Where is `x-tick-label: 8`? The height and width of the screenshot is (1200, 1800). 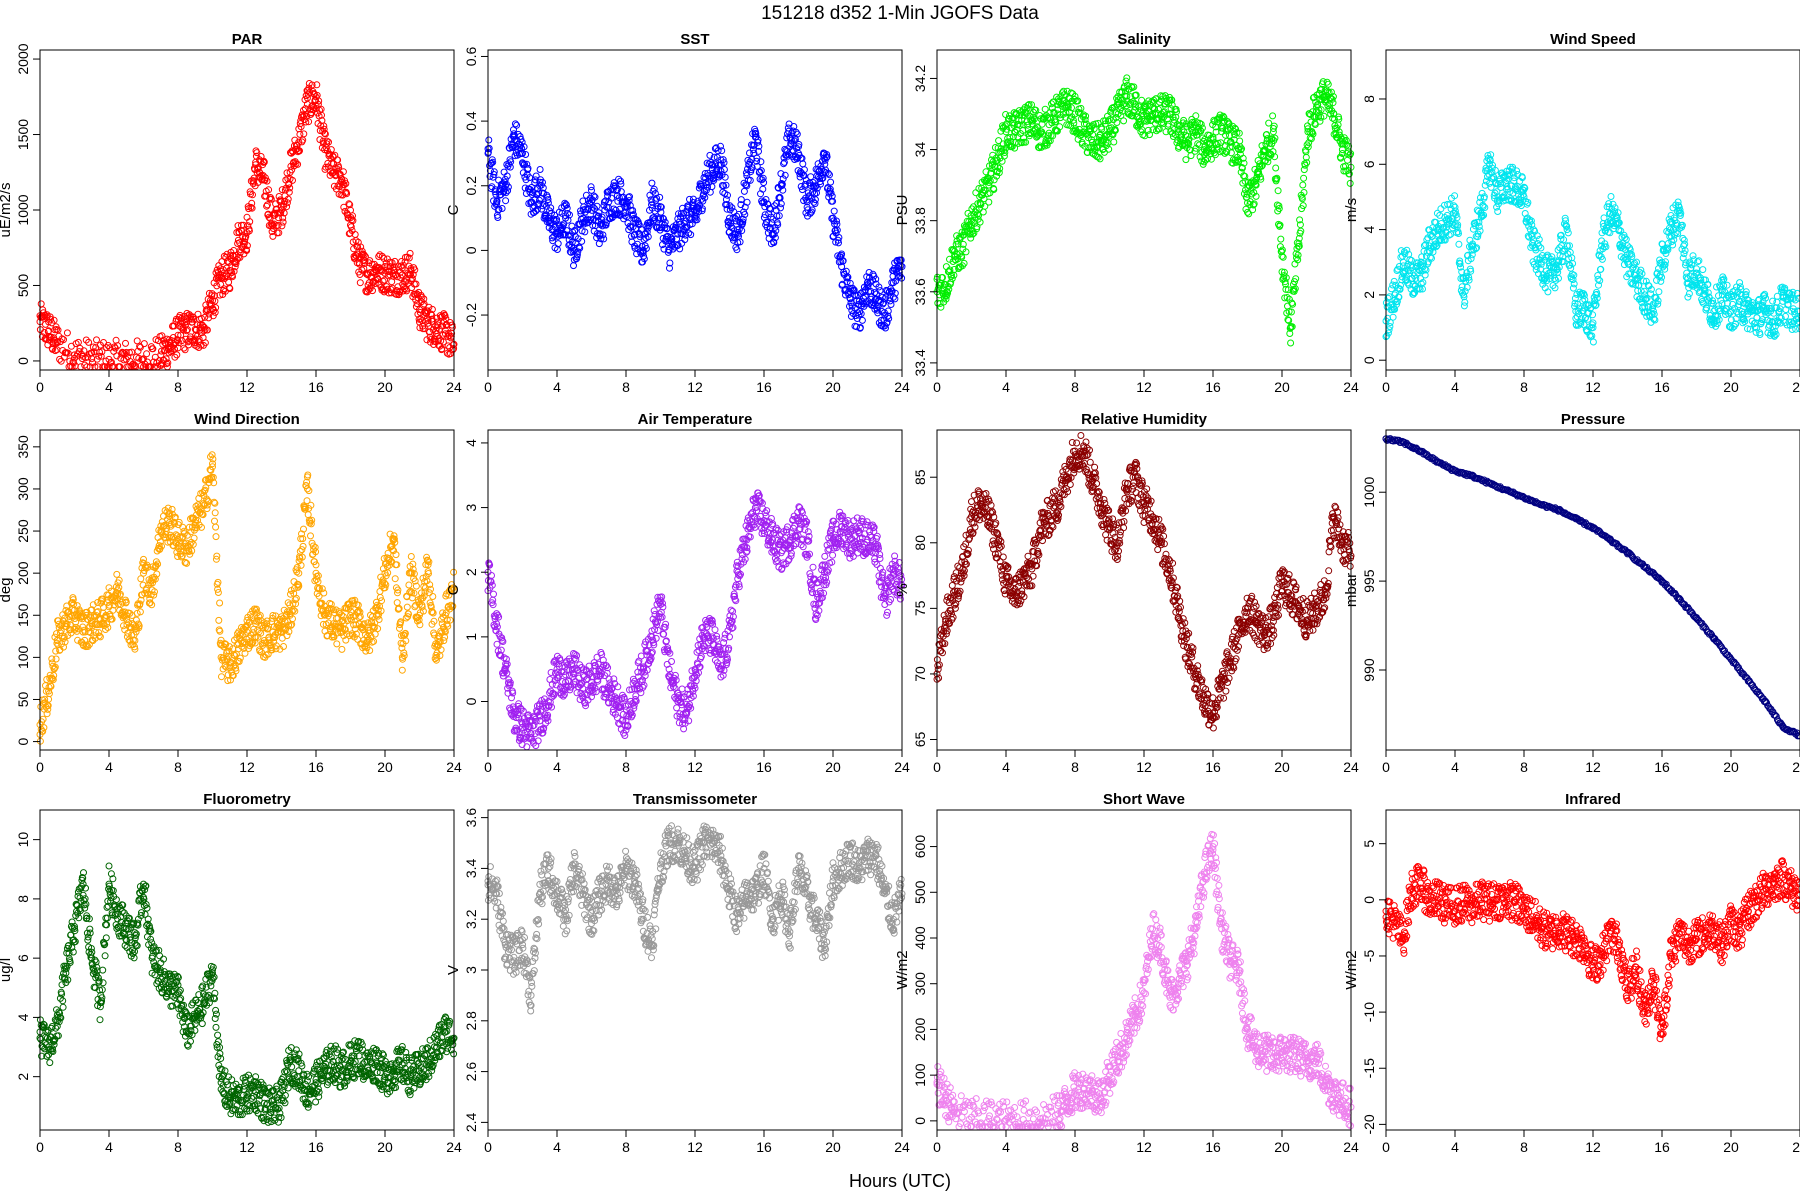 x-tick-label: 8 is located at coordinates (1524, 387).